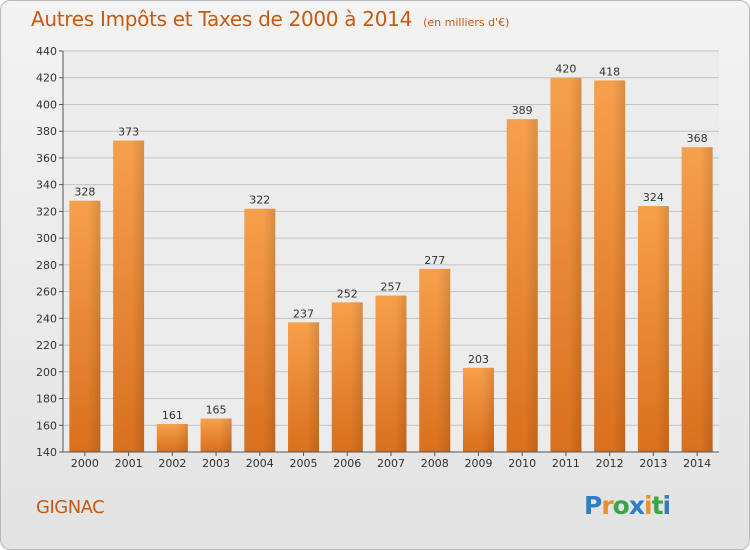 This screenshot has width=750, height=550. I want to click on data-label: 368, so click(697, 138).